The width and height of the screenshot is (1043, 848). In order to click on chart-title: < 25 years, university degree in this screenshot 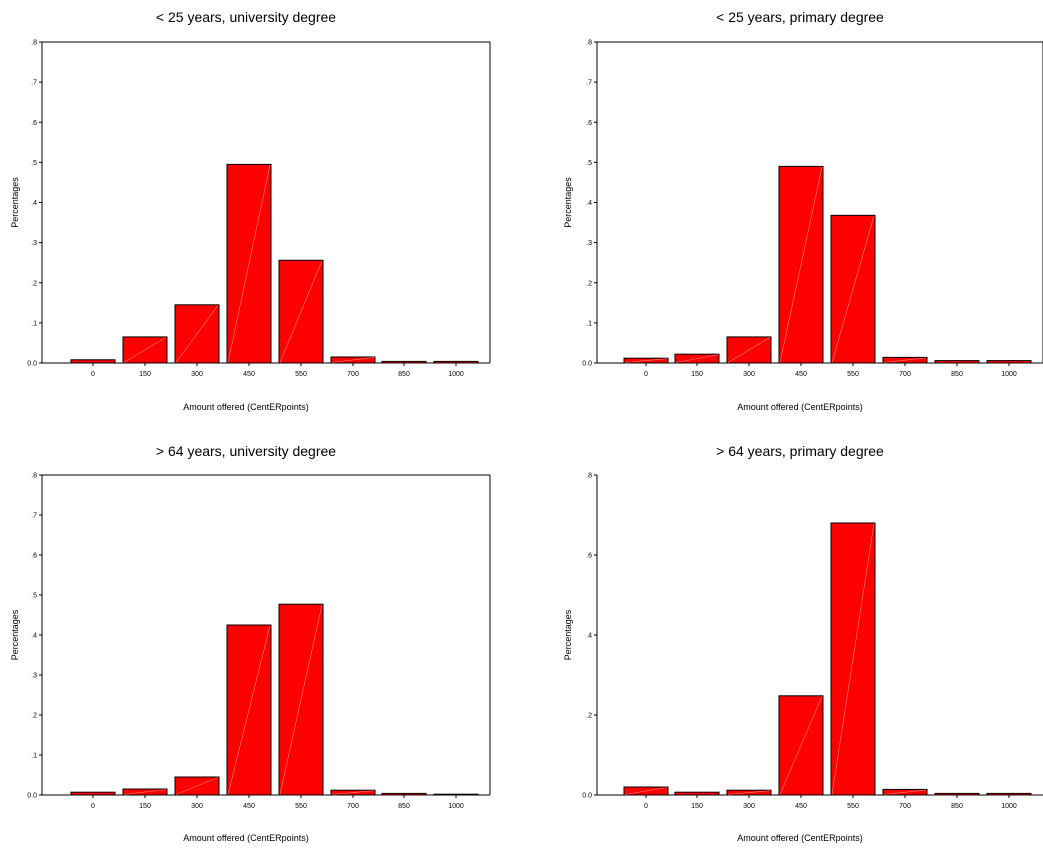, I will do `click(246, 17)`.